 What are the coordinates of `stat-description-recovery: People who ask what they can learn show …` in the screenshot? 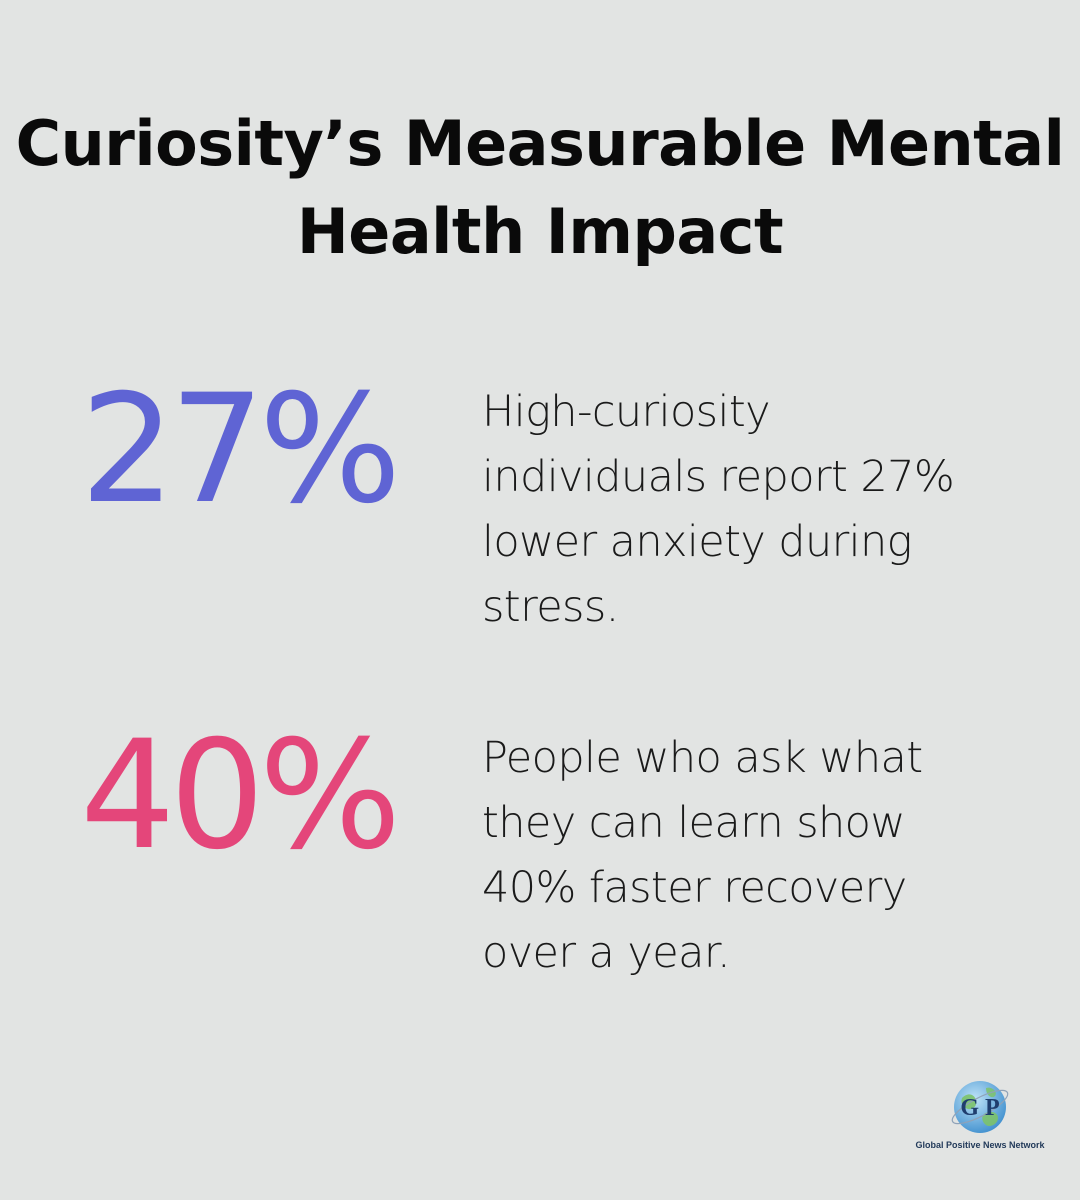 It's located at (702, 855).